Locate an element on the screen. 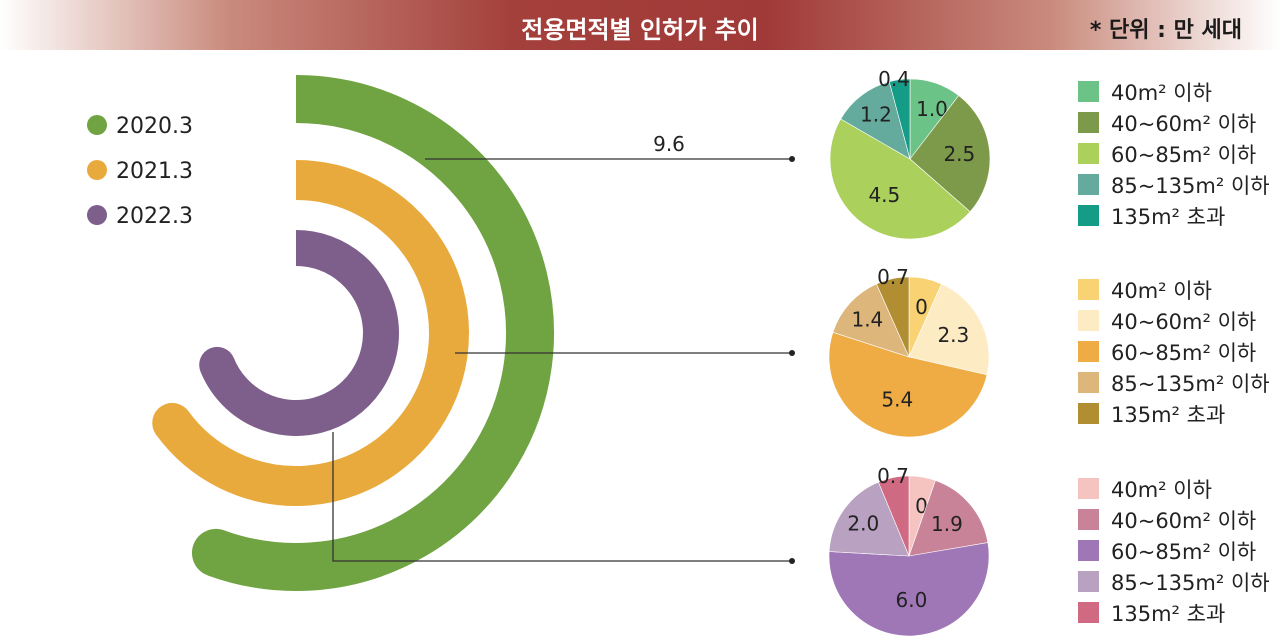 The height and width of the screenshot is (637, 1280). pie-legend-swatch-2021.3-4 is located at coordinates (1088, 413).